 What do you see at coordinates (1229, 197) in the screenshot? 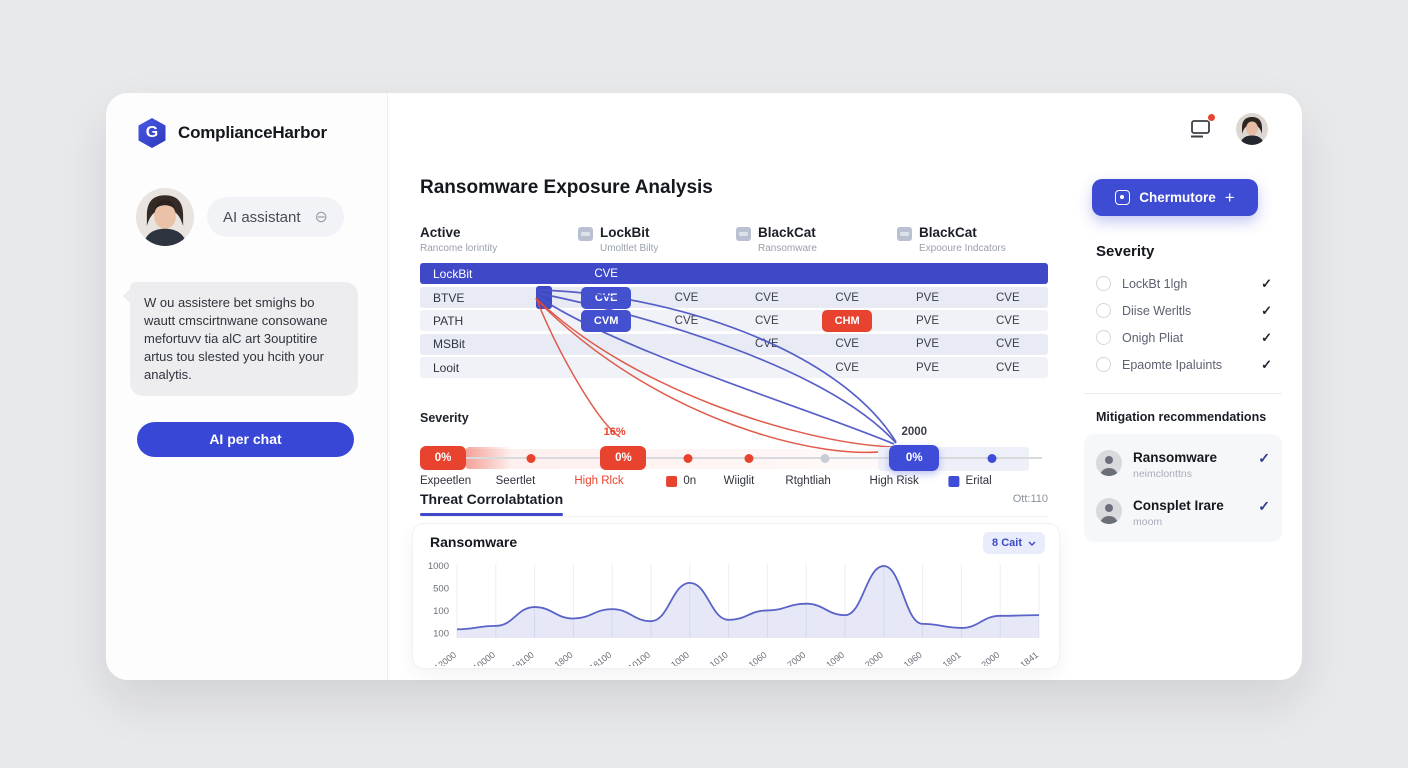
I see `plus-icon: +` at bounding box center [1229, 197].